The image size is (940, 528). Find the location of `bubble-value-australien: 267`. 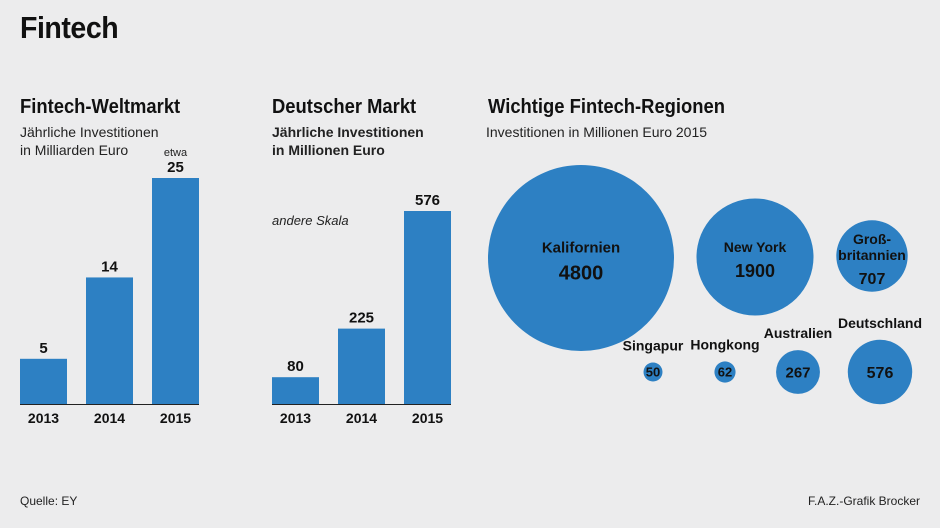

bubble-value-australien: 267 is located at coordinates (797, 372).